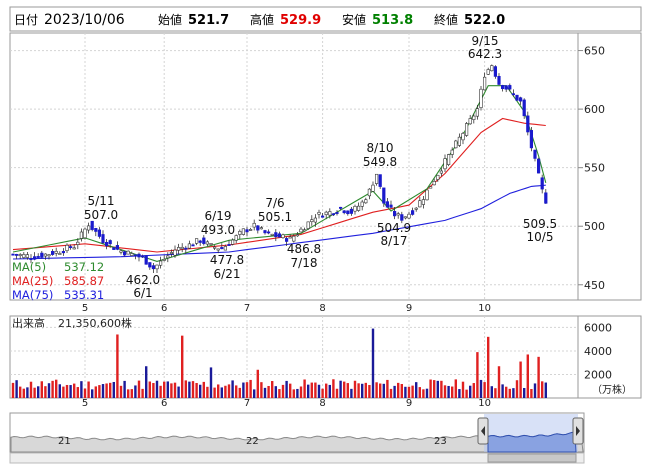 The image size is (653, 470). I want to click on price-axis: 450 500 550 600 650, so click(591, 168).